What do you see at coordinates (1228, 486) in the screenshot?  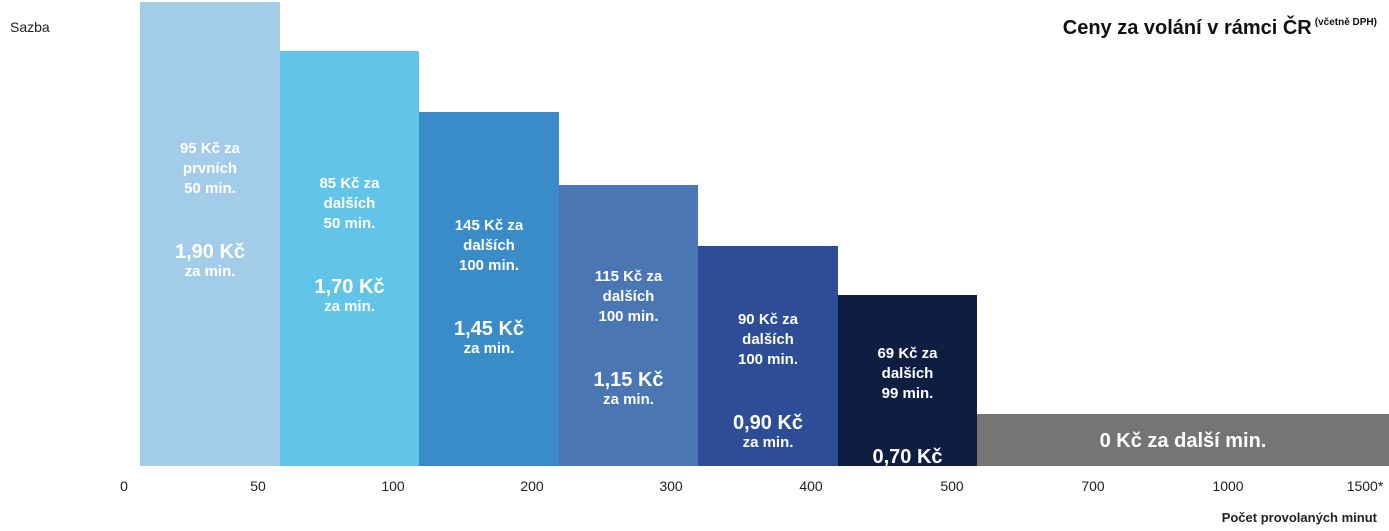 I see `x-tick-label: 1000` at bounding box center [1228, 486].